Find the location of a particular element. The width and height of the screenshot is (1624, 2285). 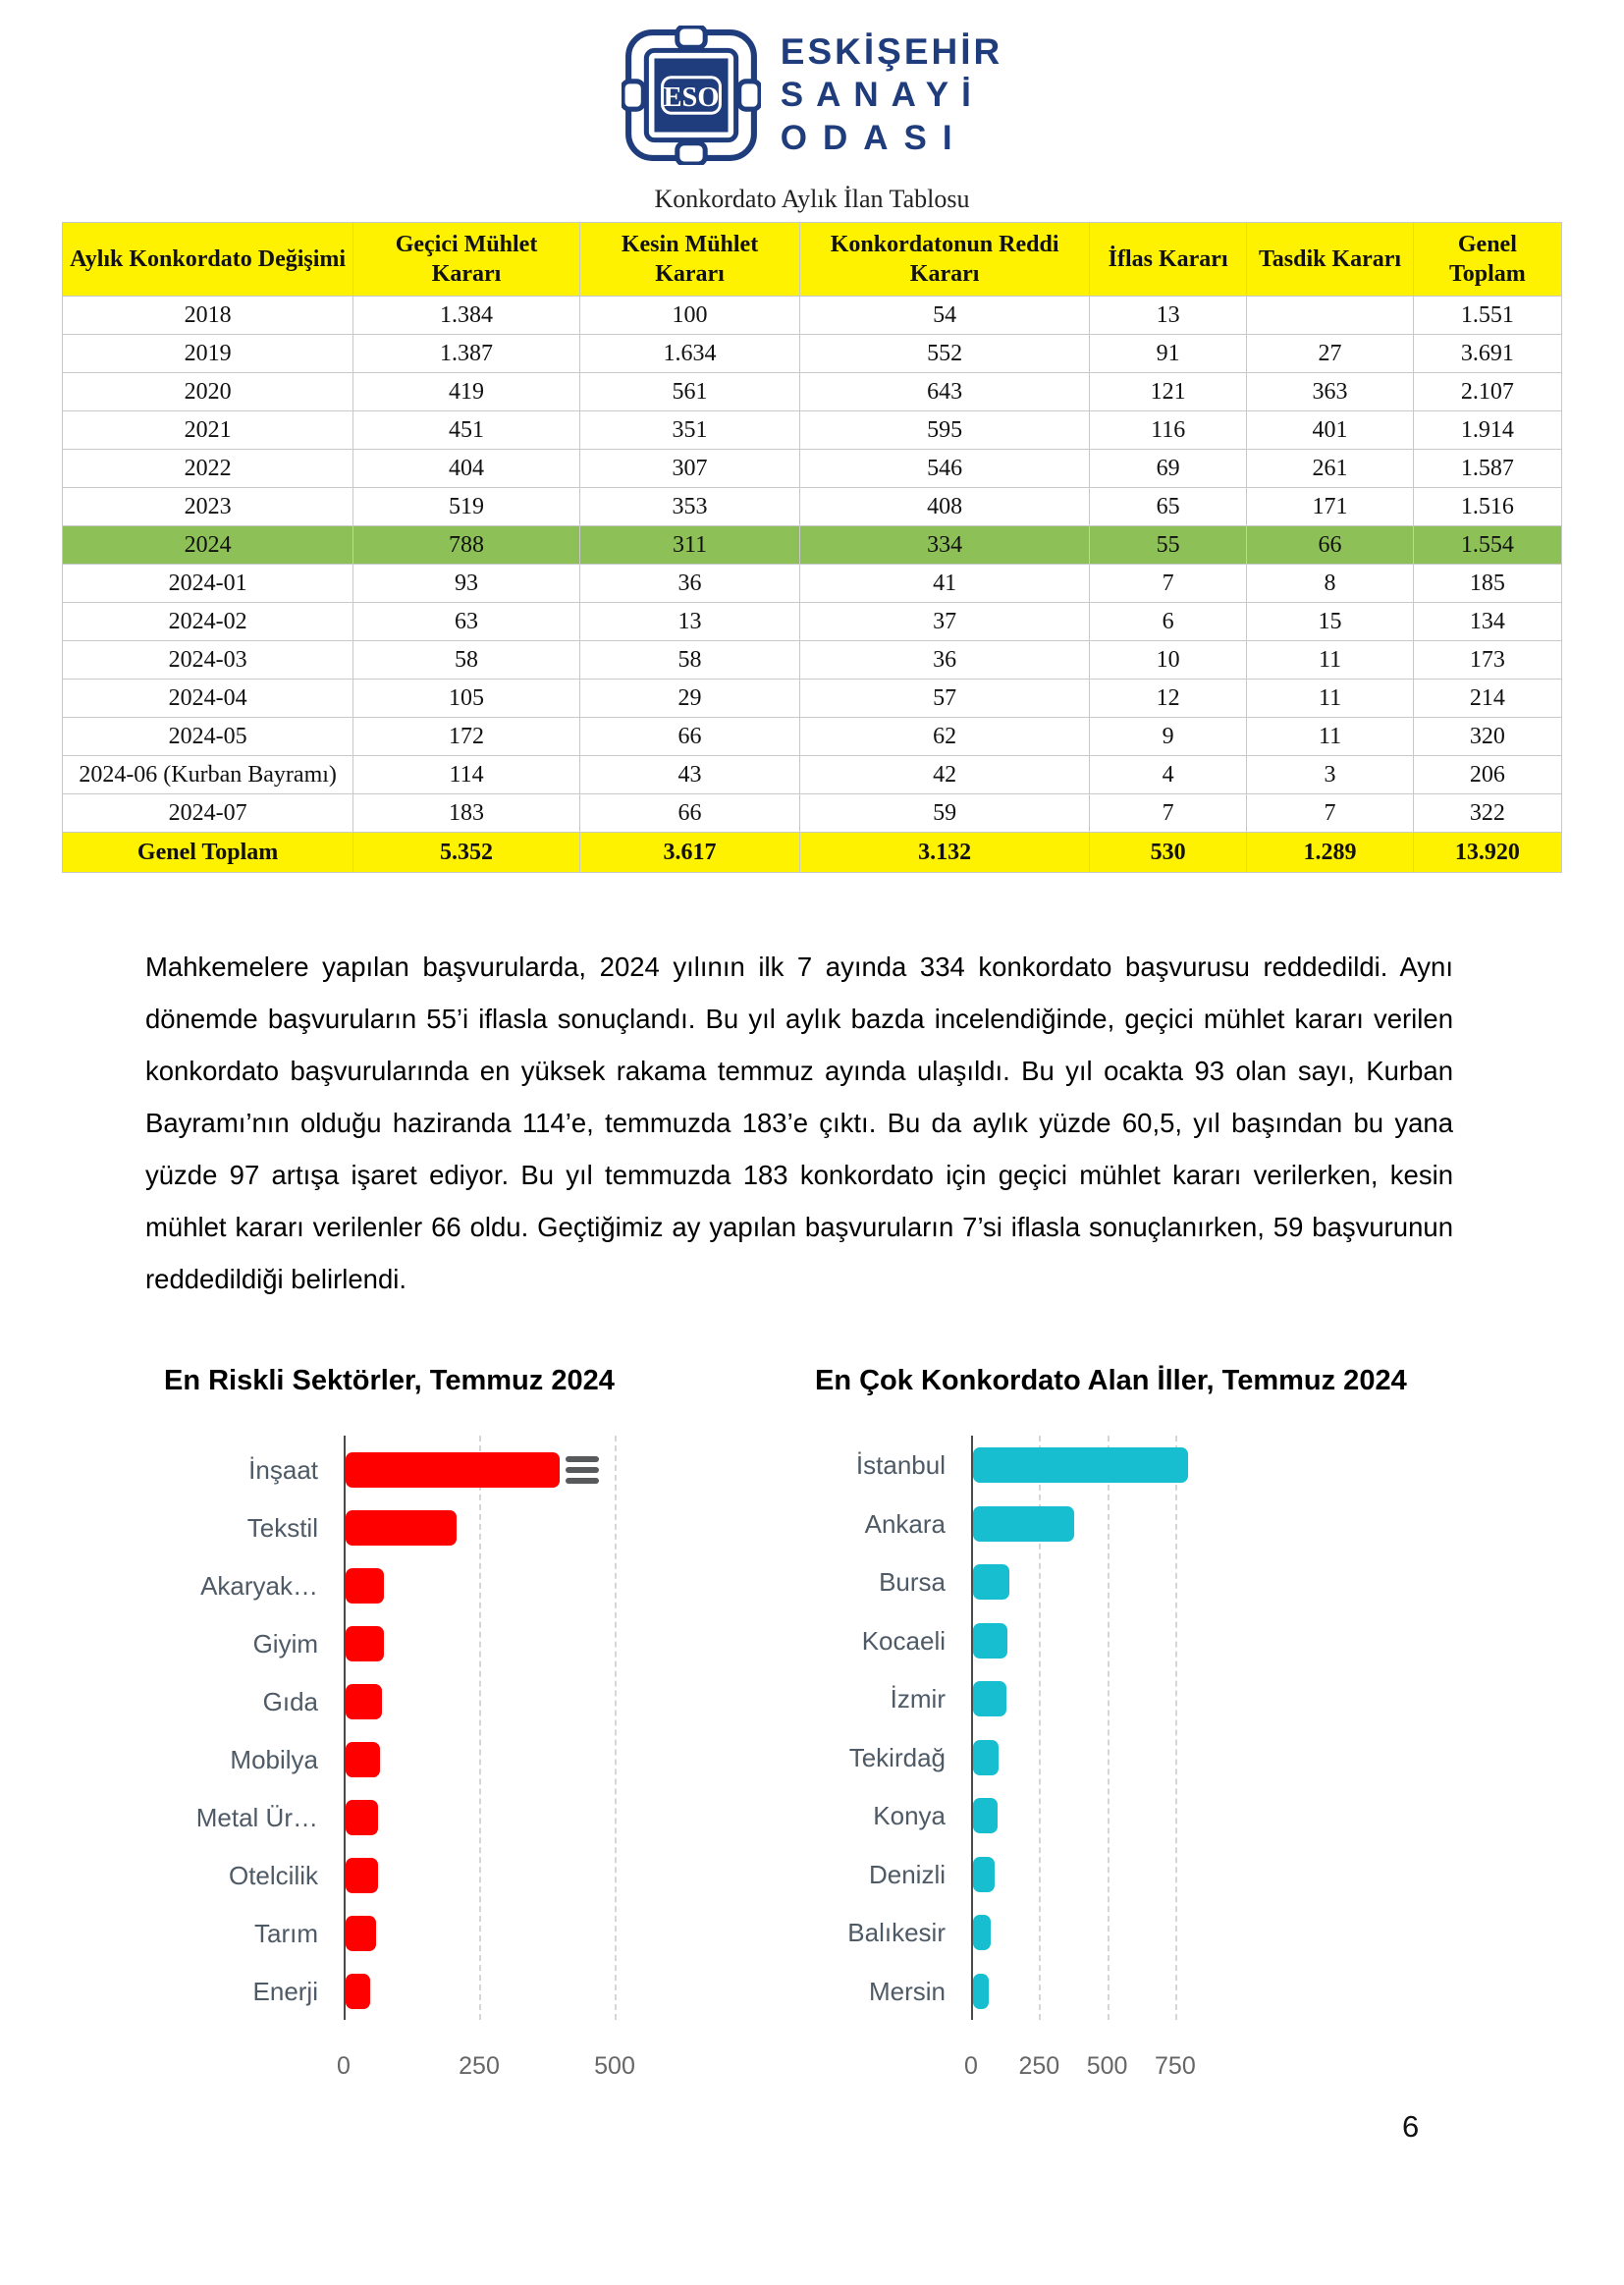

logo-line-3: ODASI is located at coordinates (874, 138).